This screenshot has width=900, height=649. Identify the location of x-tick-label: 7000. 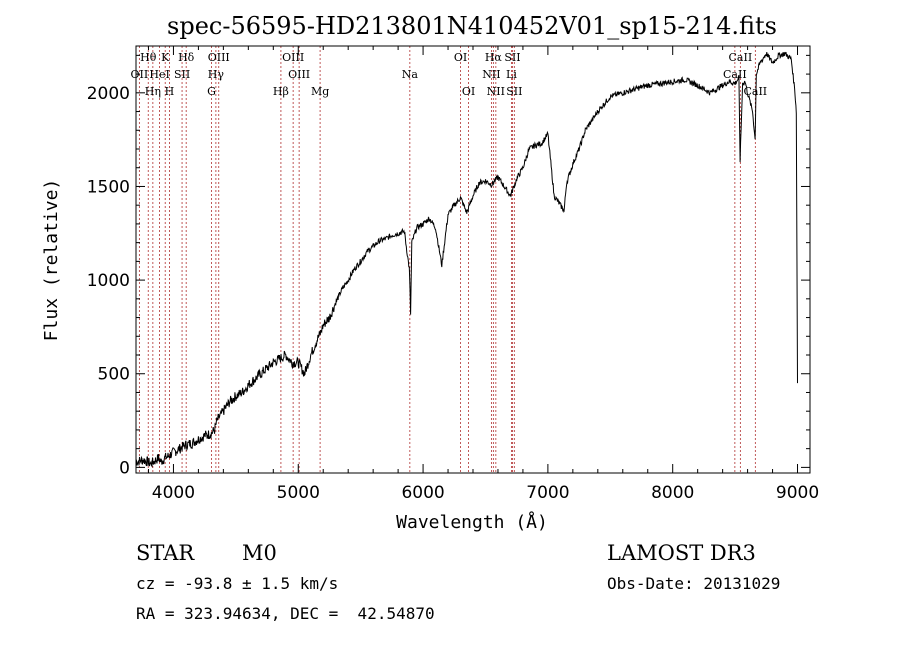
(547, 493).